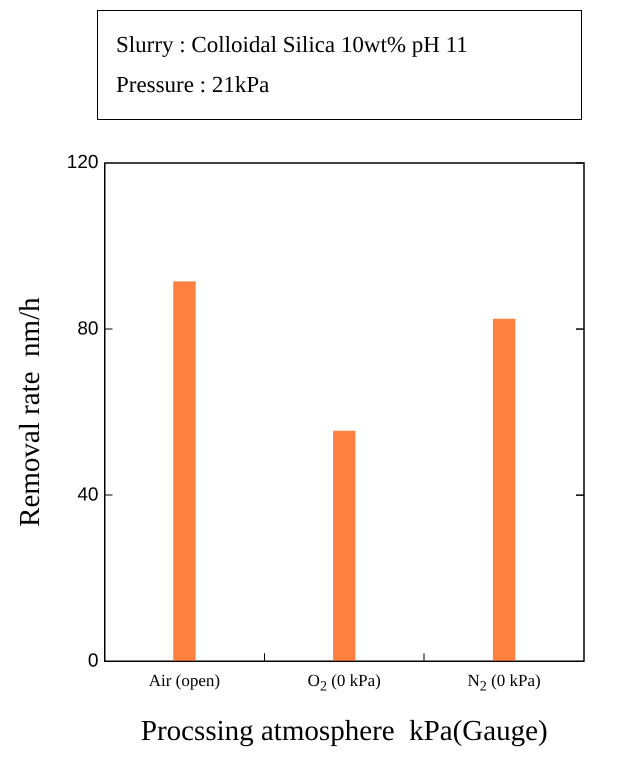 The image size is (620, 762). What do you see at coordinates (93, 661) in the screenshot?
I see `y-tick-label: 0` at bounding box center [93, 661].